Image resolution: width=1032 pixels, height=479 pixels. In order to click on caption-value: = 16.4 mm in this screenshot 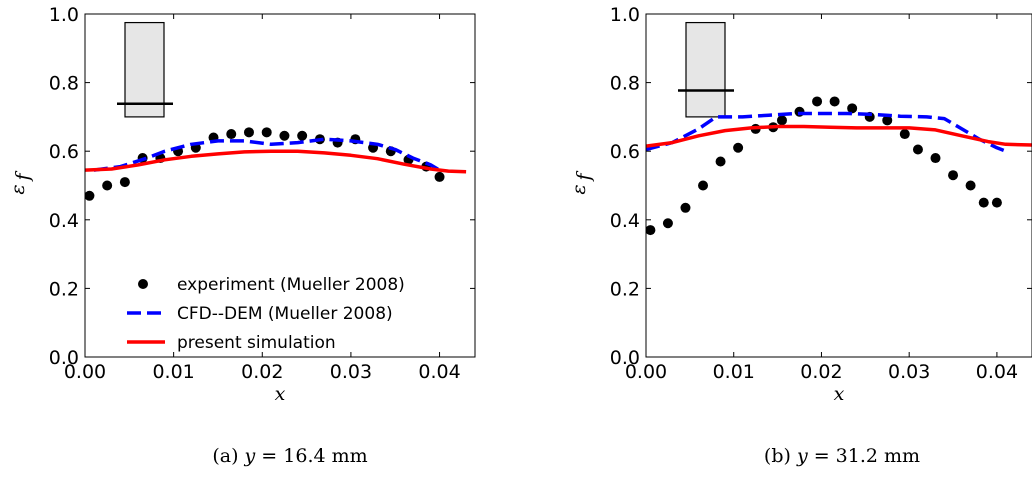, I will do `click(311, 456)`.